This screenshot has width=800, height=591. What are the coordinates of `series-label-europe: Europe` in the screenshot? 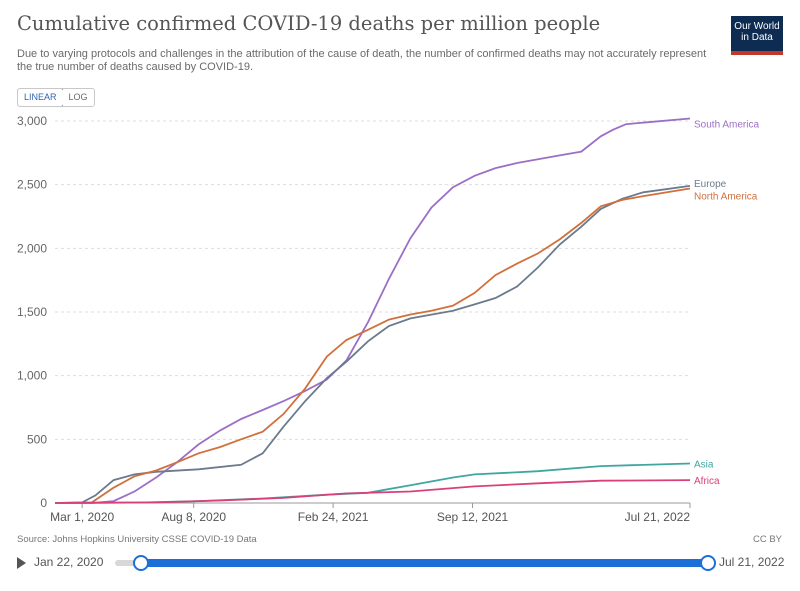 It's located at (710, 184).